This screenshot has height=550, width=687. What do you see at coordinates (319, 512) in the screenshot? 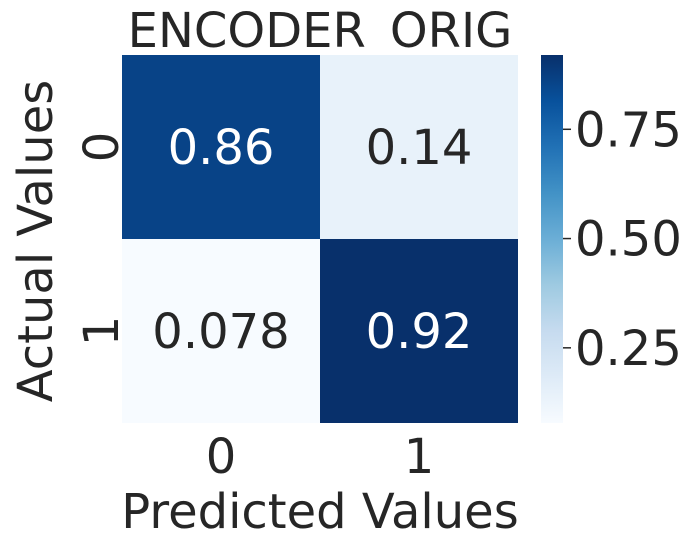
I see `x-axis-label: Predicted Values` at bounding box center [319, 512].